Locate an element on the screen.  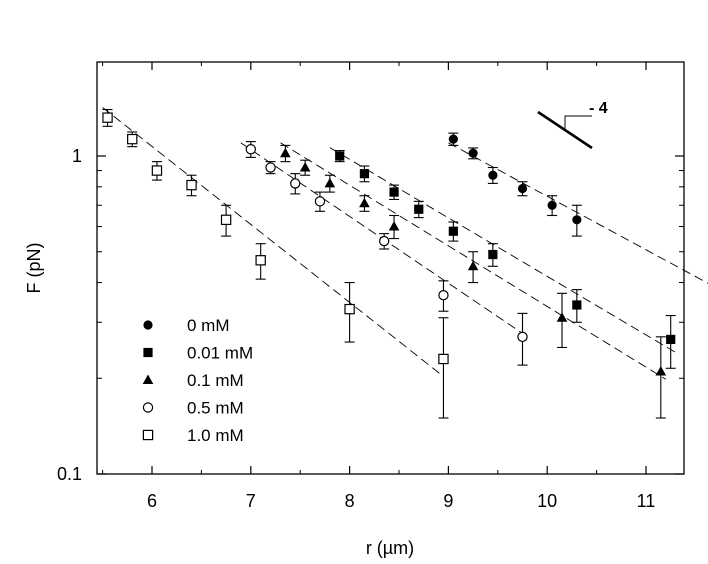
x-tick-label: 8 is located at coordinates (350, 501).